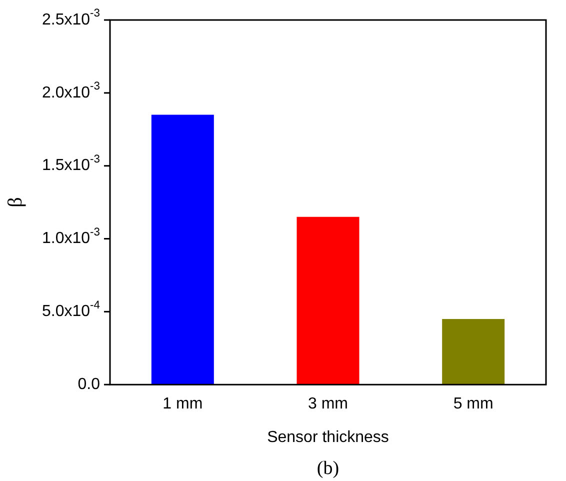 The height and width of the screenshot is (481, 566). Describe the element at coordinates (89, 385) in the screenshot. I see `y-tick-label: 0.0` at that location.